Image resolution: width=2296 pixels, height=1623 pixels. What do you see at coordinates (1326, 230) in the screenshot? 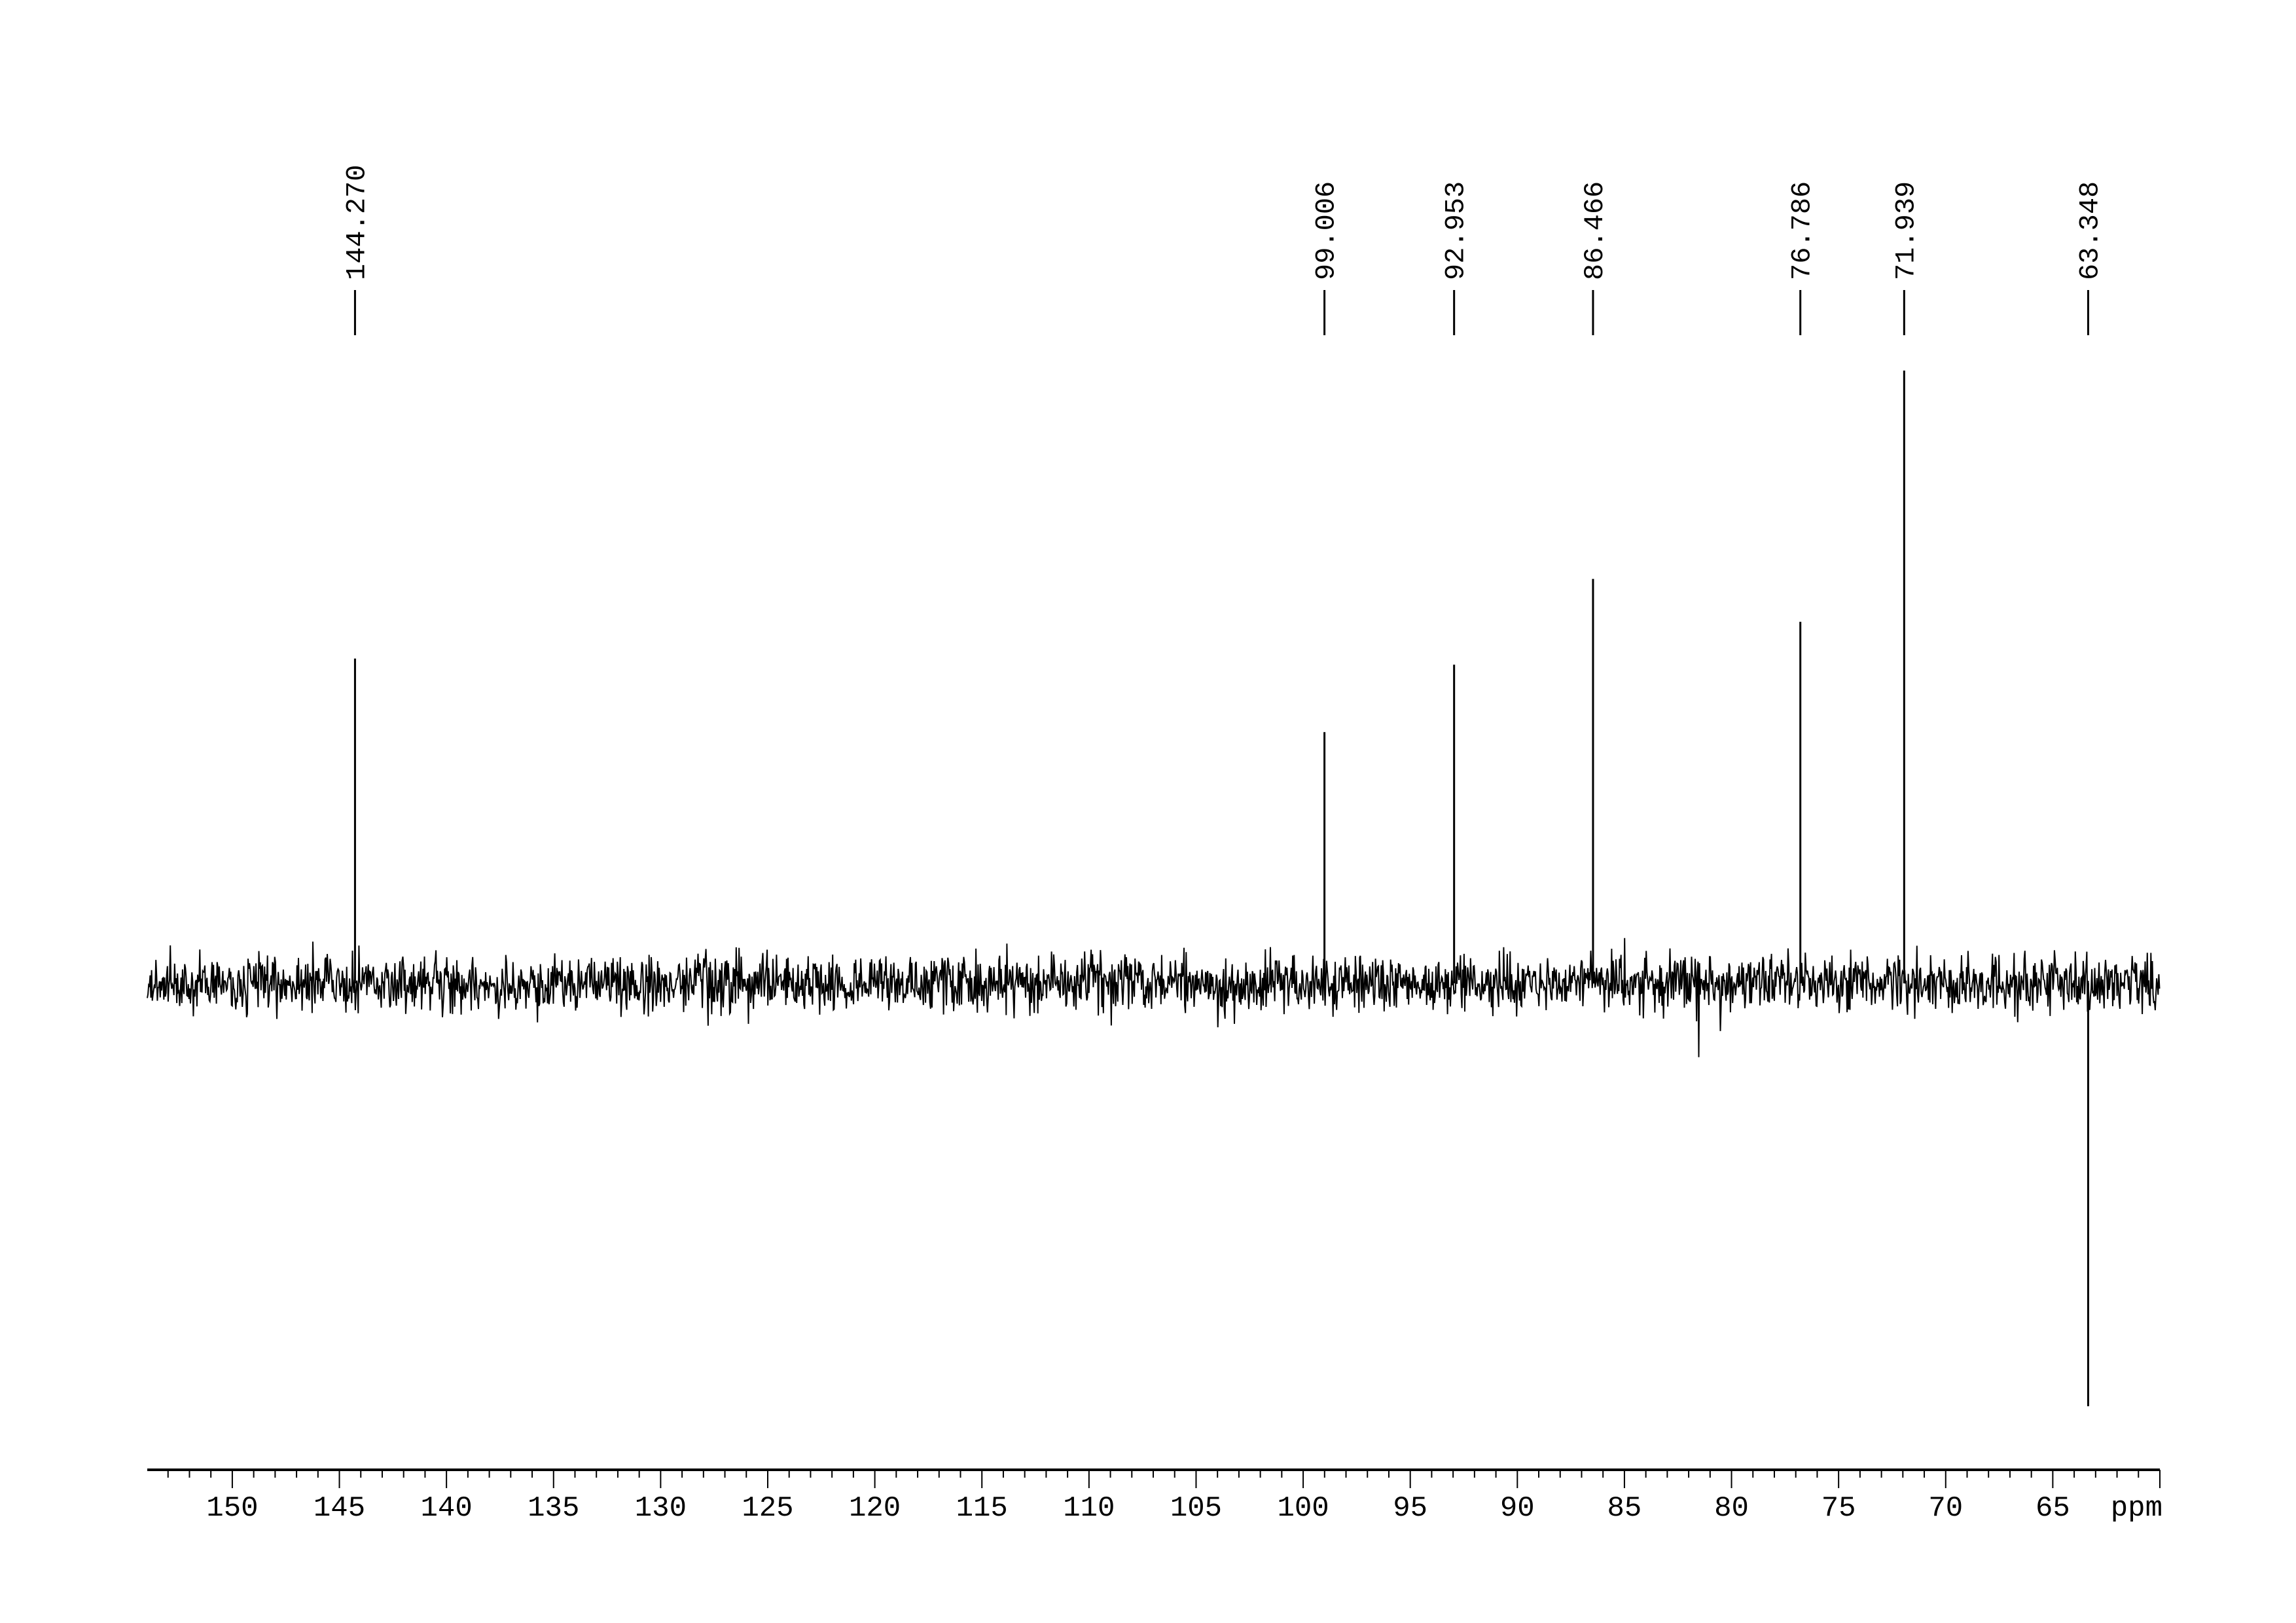
I see `peak-label: 99.006` at bounding box center [1326, 230].